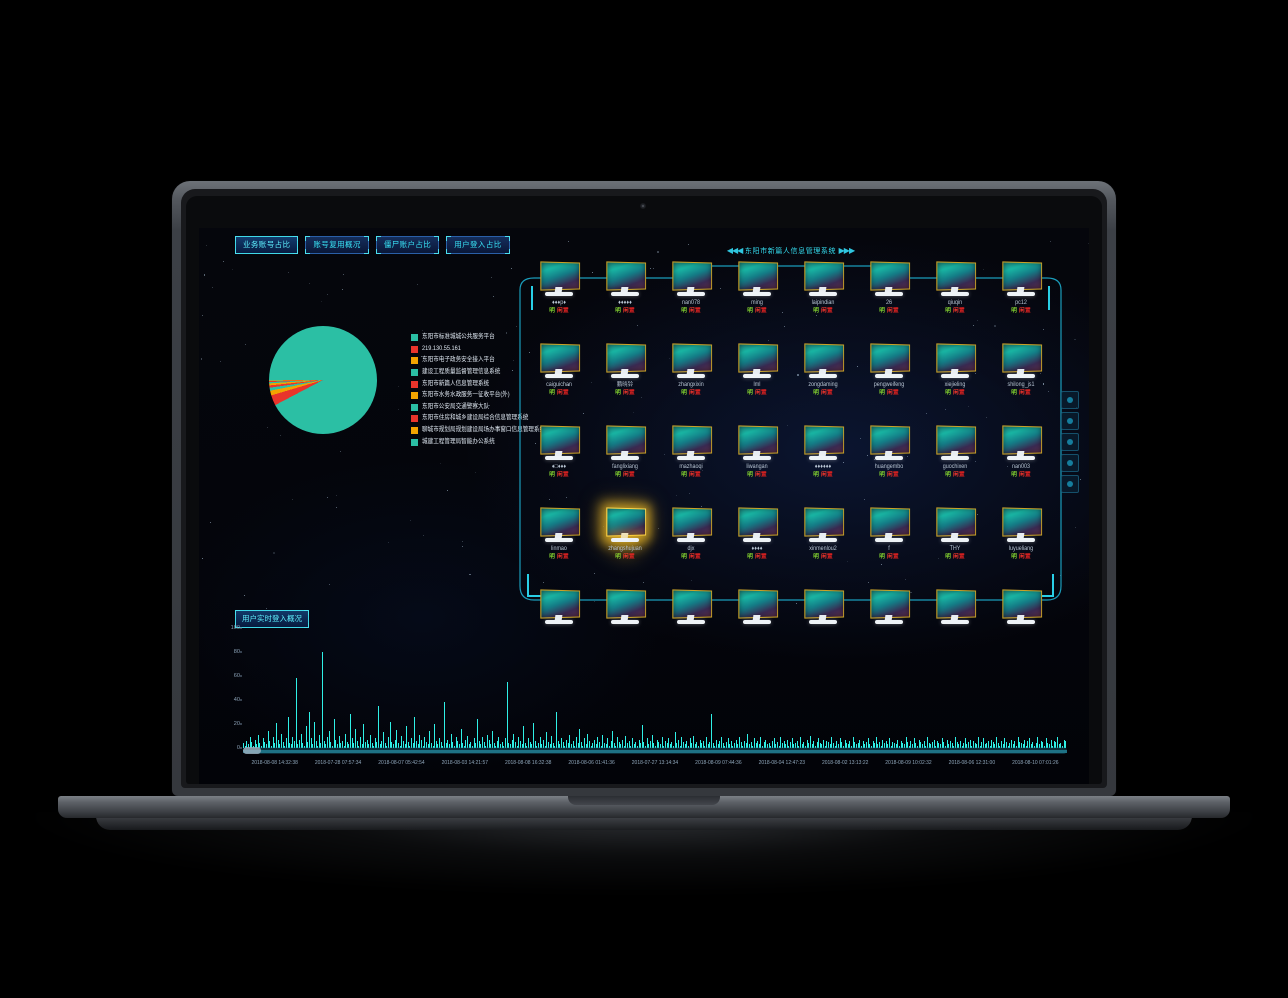 This screenshot has width=1288, height=998. What do you see at coordinates (252, 750) in the screenshot?
I see `chart-scroll-thumb` at bounding box center [252, 750].